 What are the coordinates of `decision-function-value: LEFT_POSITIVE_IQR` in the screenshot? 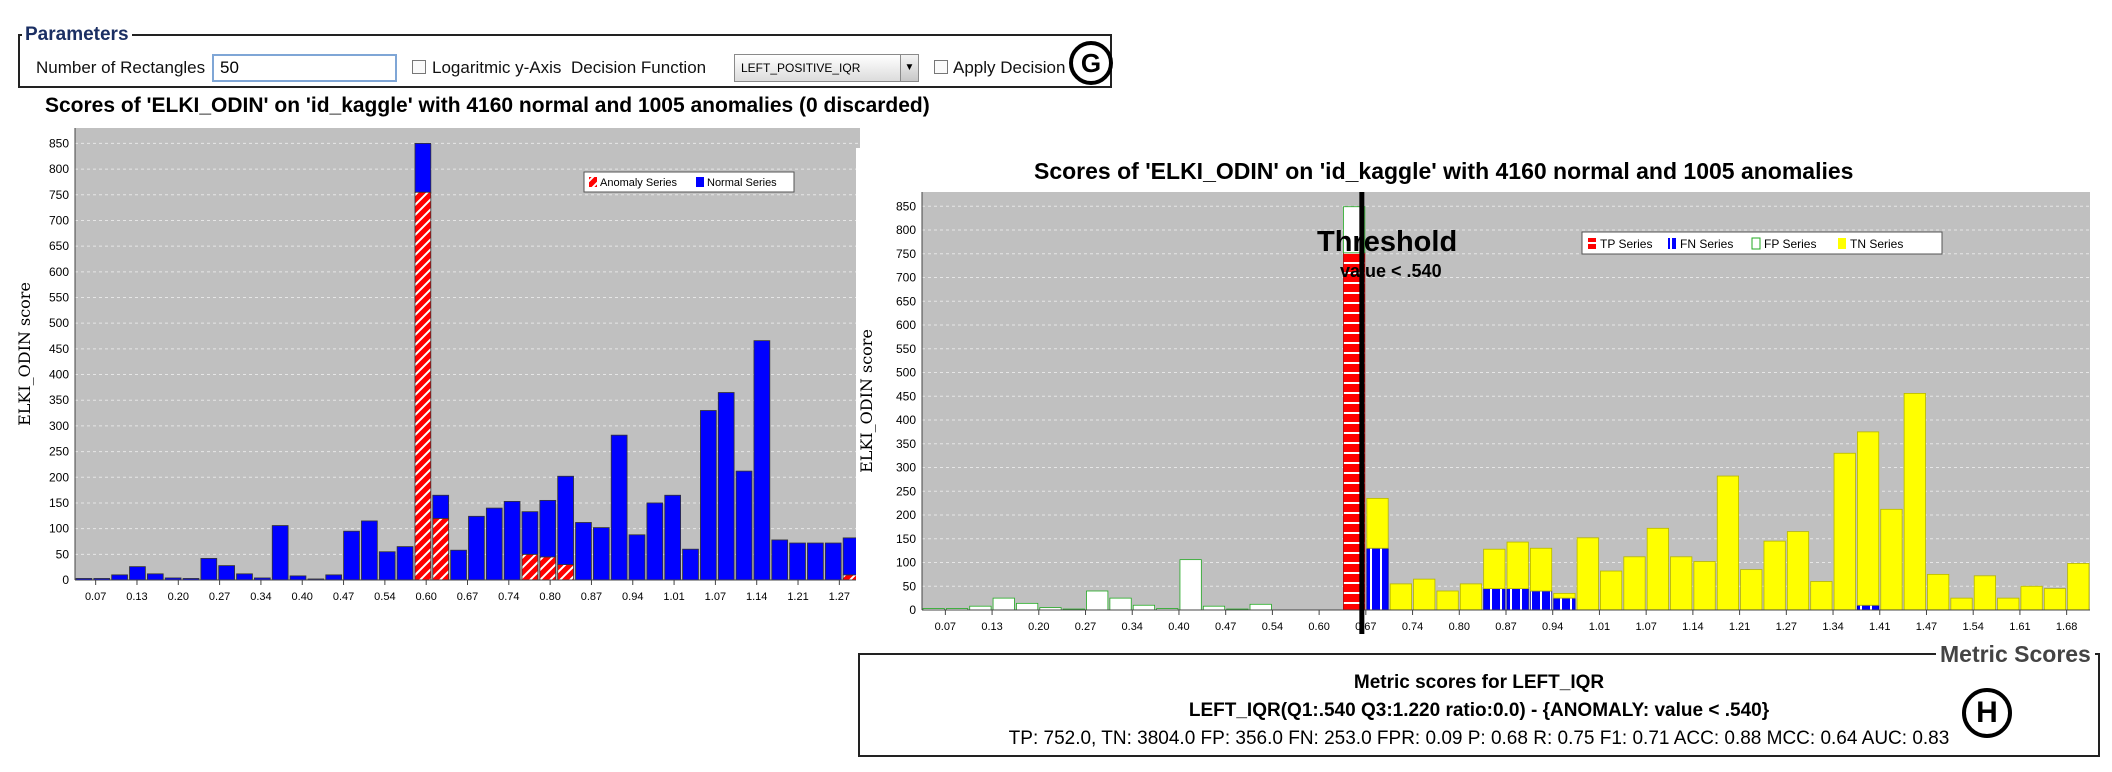 It's located at (801, 68).